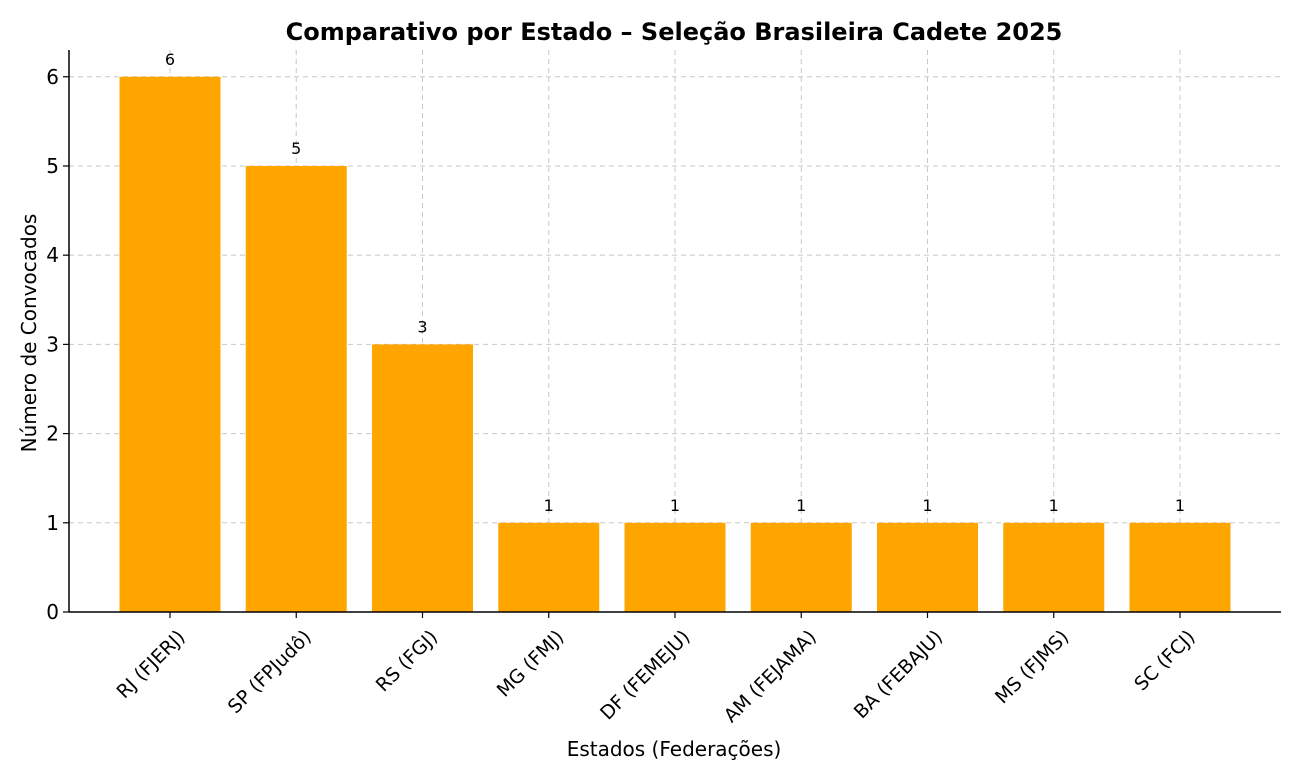  Describe the element at coordinates (770, 676) in the screenshot. I see `x-tick-label: AM (FEJAMA)` at that location.